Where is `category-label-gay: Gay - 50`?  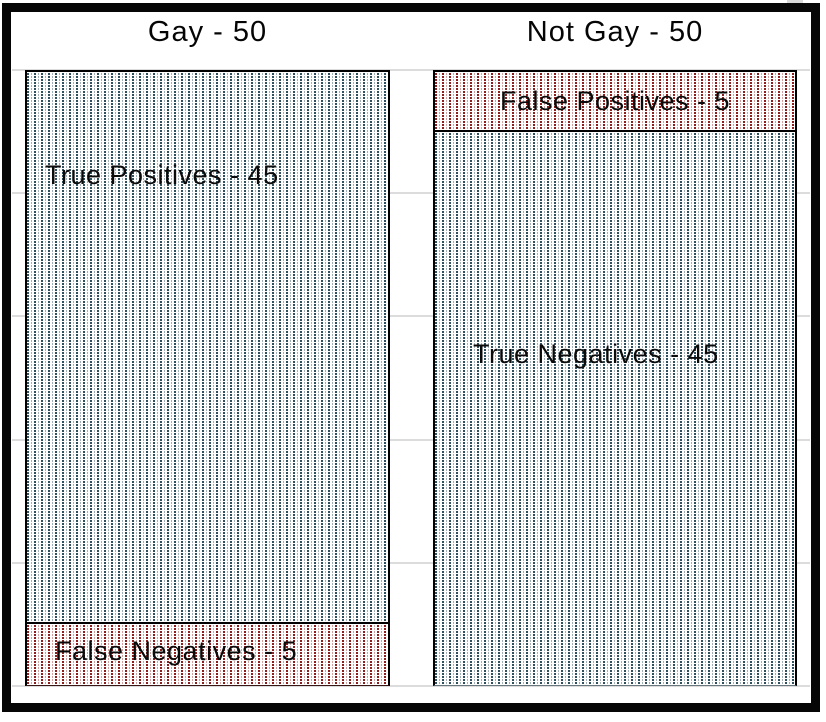 category-label-gay: Gay - 50 is located at coordinates (207, 32).